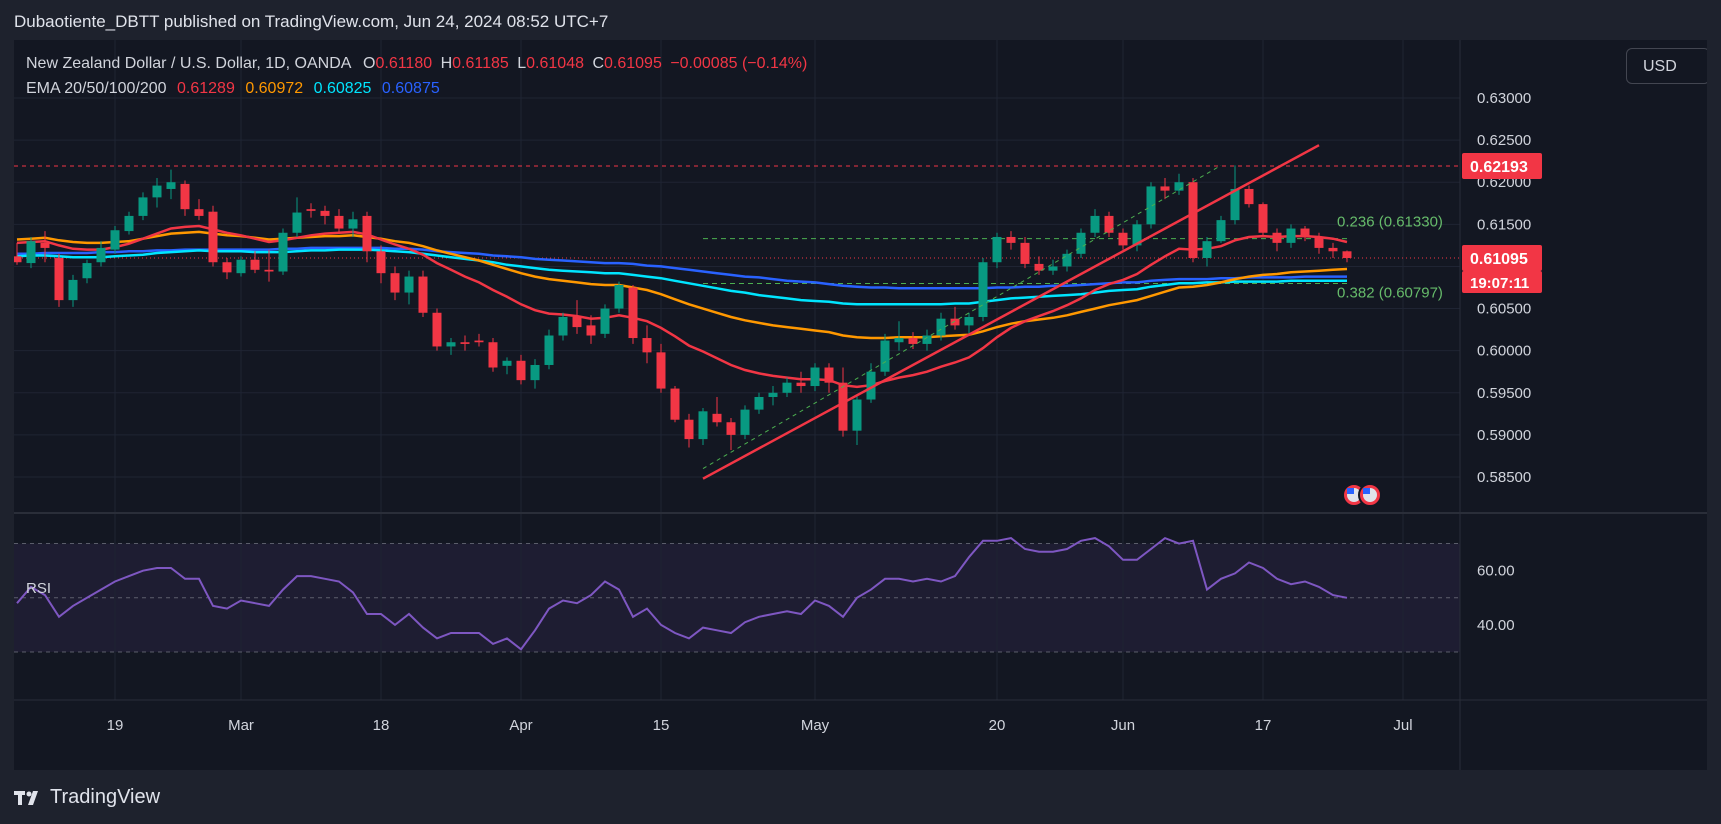  Describe the element at coordinates (1350, 491) in the screenshot. I see `event-flag-canton` at that location.